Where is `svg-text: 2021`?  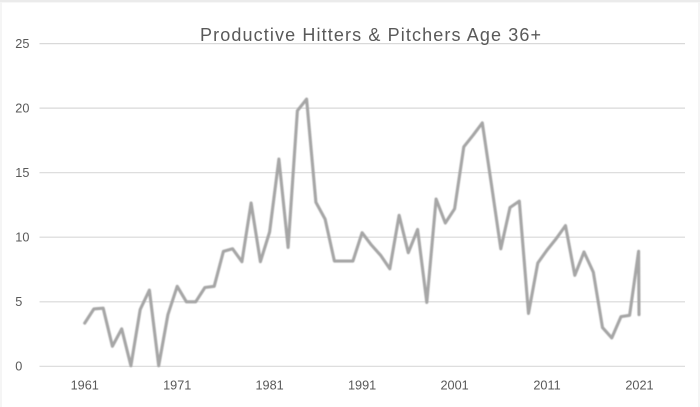
svg-text: 2021 is located at coordinates (639, 385).